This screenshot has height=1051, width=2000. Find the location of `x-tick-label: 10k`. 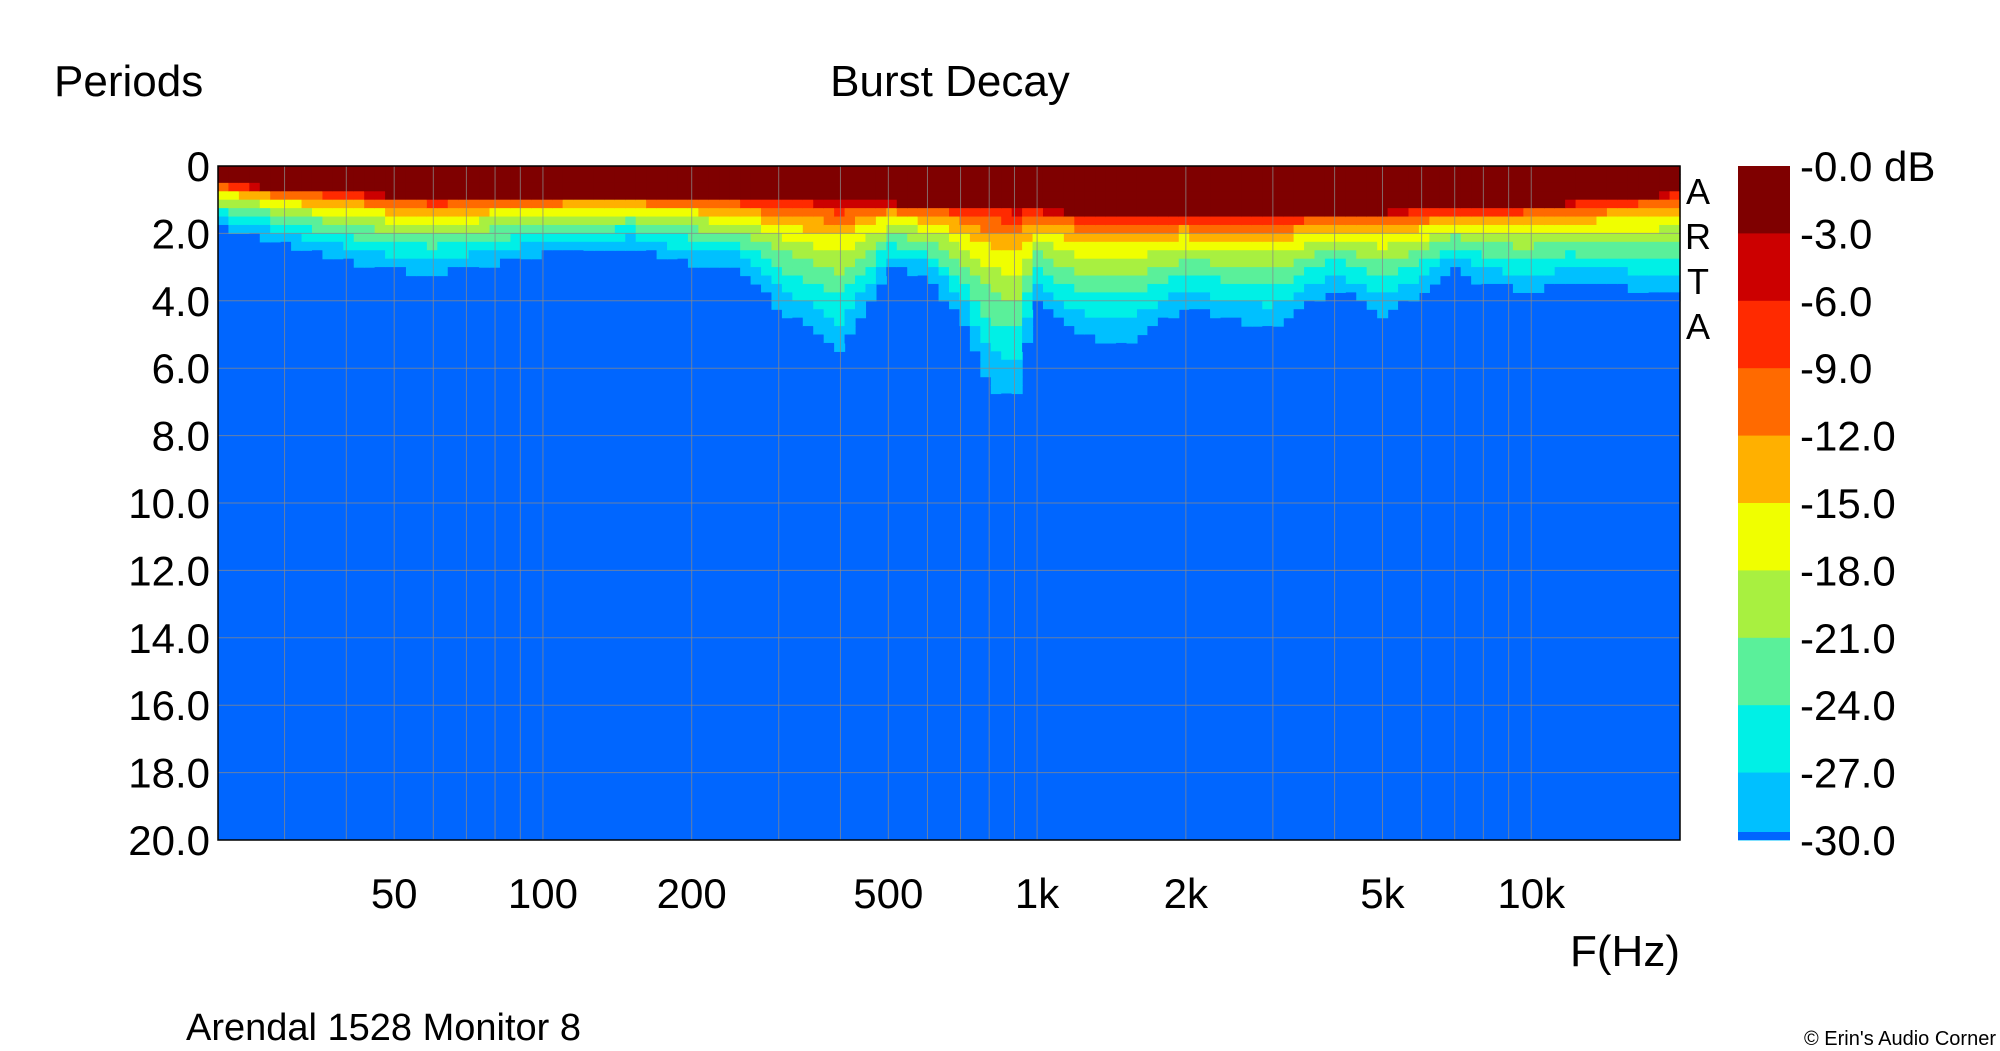

x-tick-label: 10k is located at coordinates (1531, 893).